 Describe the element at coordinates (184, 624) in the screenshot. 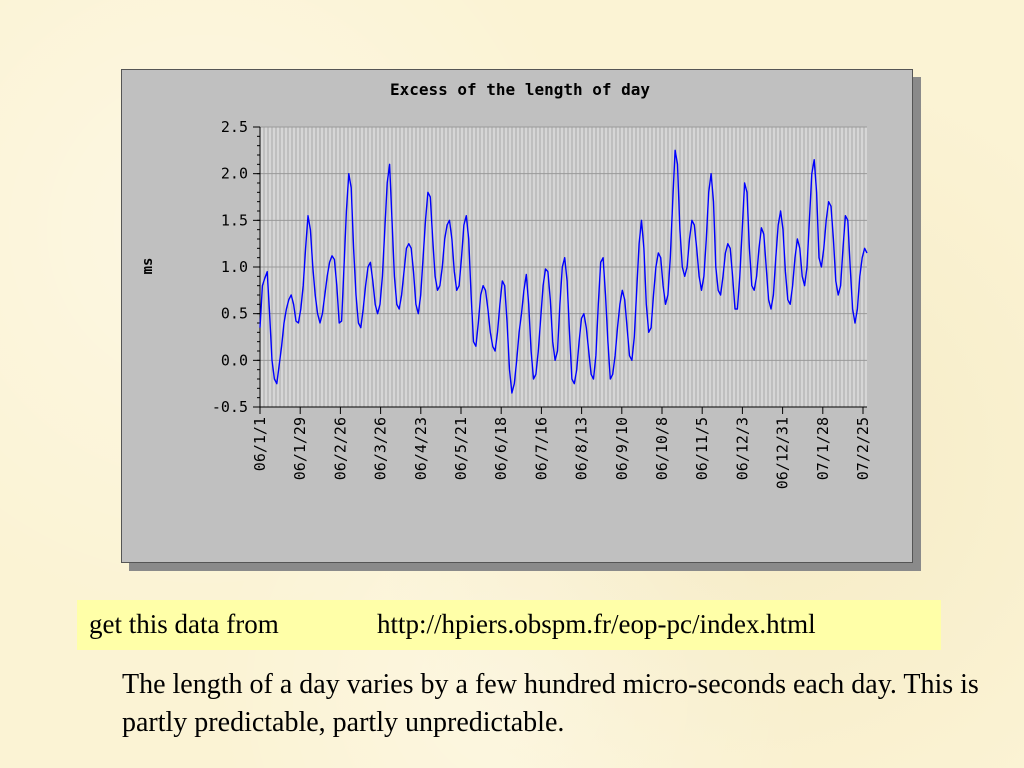

I see `source-label: get this data from` at that location.